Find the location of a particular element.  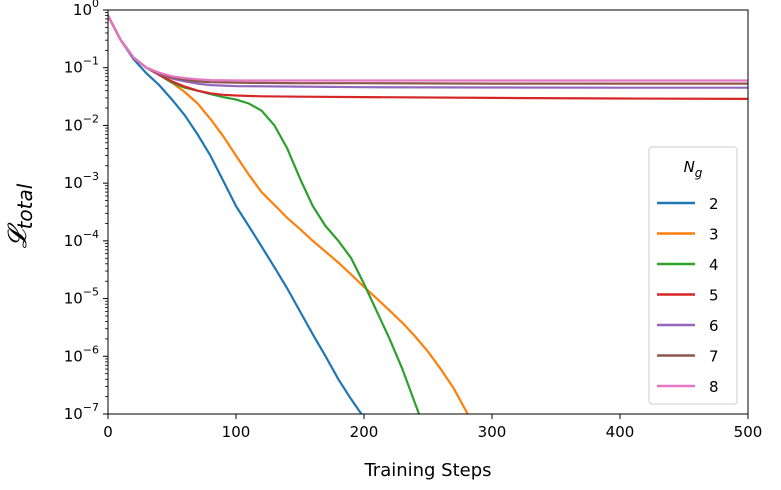

y-tick-label: 10⁻⁴ is located at coordinates (81, 239).